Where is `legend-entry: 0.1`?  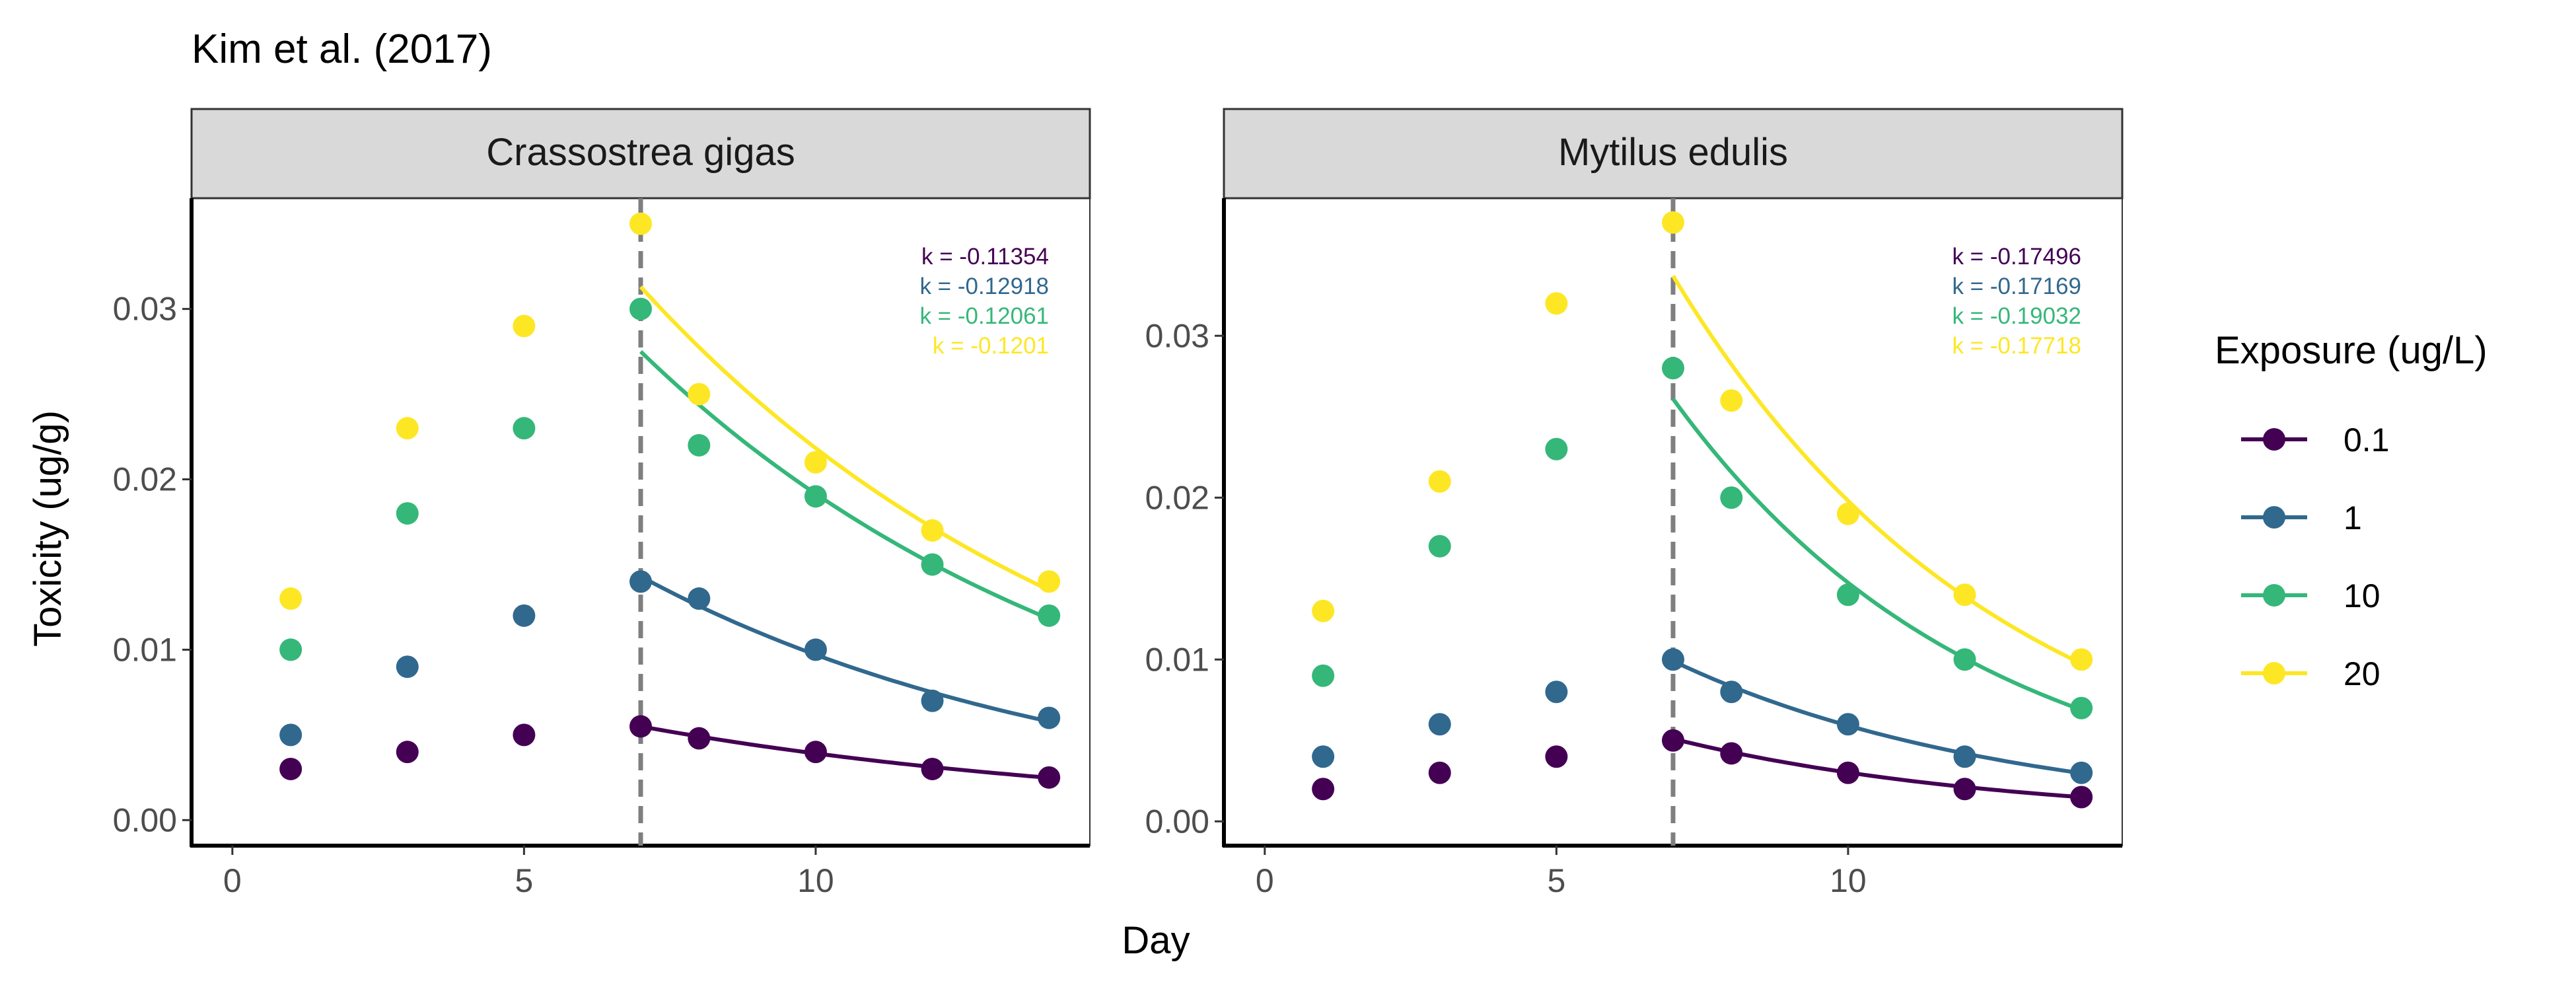
legend-entry: 0.1 is located at coordinates (2315, 440).